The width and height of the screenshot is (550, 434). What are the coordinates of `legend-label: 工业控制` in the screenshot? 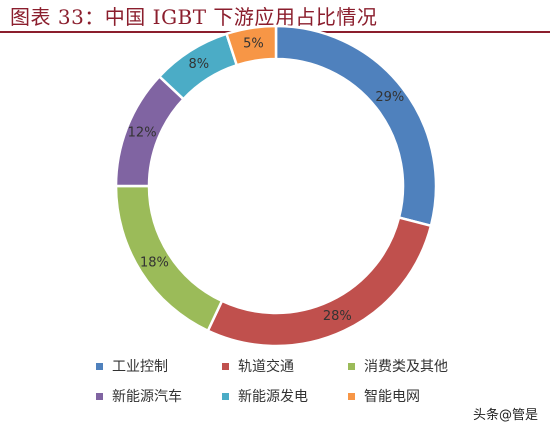 It's located at (140, 367).